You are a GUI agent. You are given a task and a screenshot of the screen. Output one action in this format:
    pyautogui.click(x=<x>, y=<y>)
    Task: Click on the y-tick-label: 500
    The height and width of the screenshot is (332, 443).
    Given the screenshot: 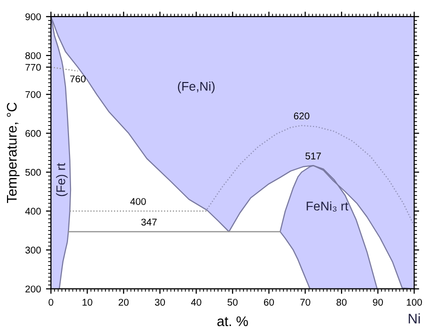 What is the action you would take?
    pyautogui.click(x=33, y=172)
    